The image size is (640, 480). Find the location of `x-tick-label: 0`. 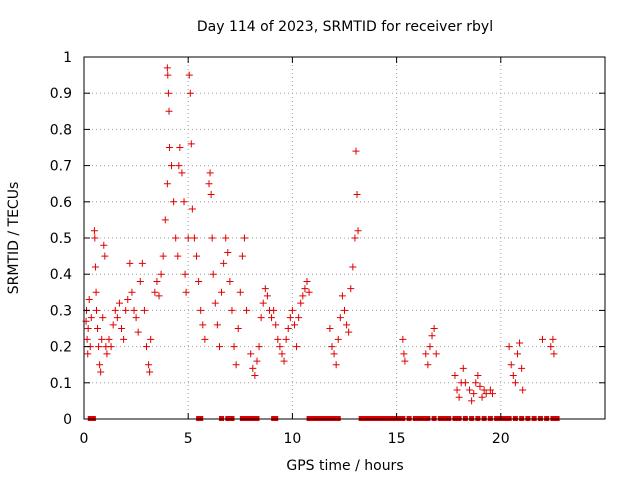

x-tick-label: 0 is located at coordinates (84, 439).